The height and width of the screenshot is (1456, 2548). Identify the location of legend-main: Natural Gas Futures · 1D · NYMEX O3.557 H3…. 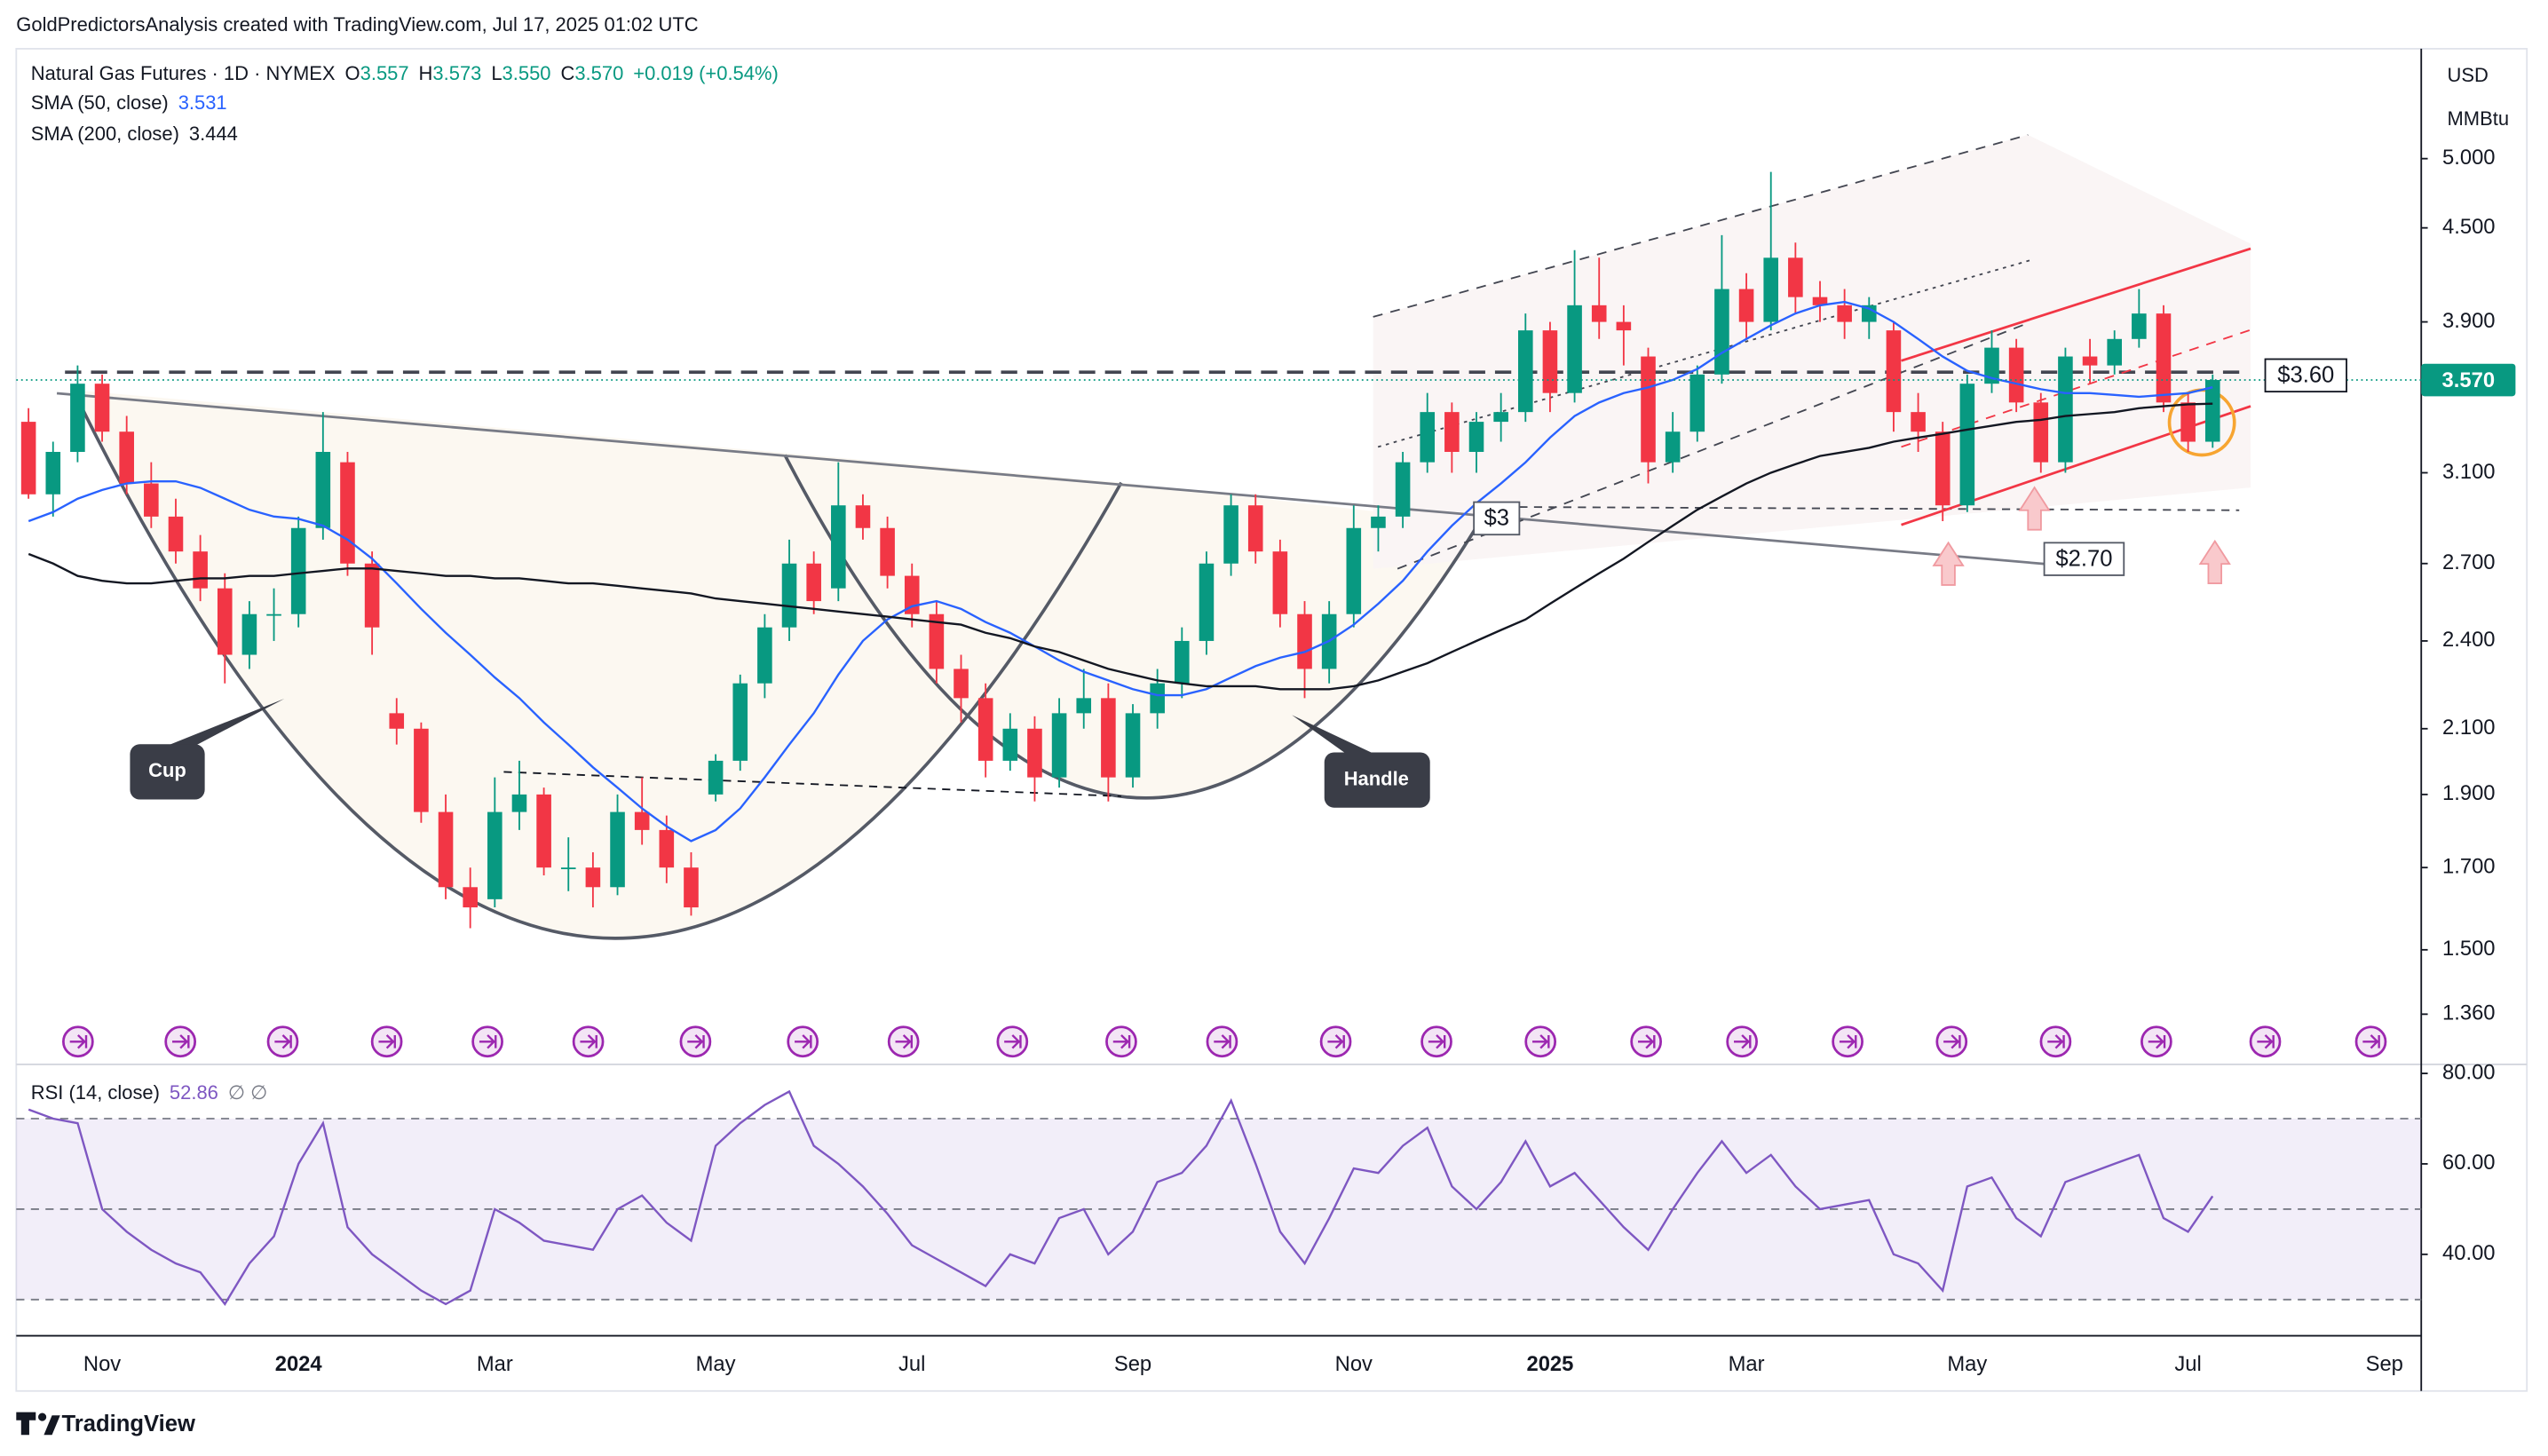
(405, 73).